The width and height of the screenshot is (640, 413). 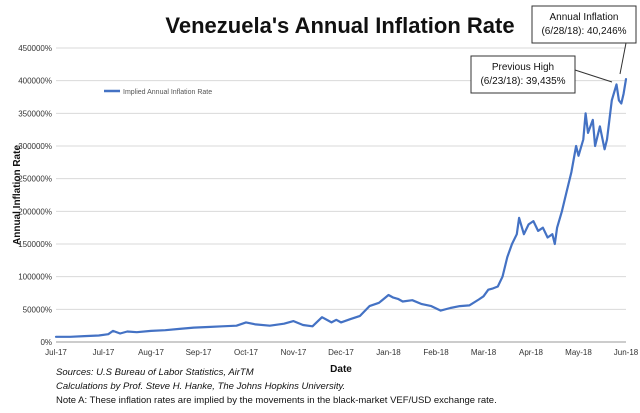 I want to click on y-tick-label: 350000%, so click(x=35, y=113).